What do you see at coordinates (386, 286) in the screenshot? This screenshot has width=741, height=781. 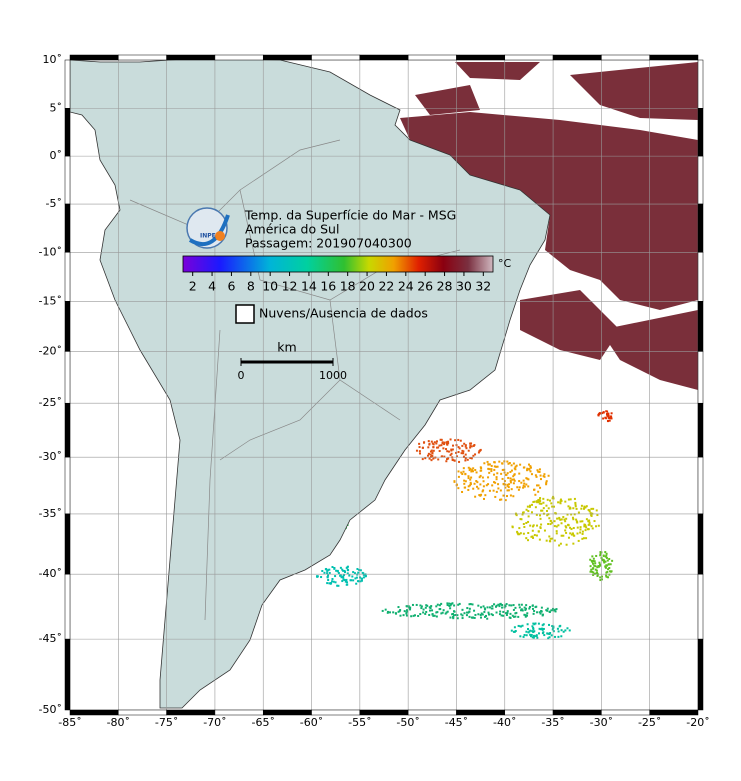 I see `colorbar-tick-label: 22` at bounding box center [386, 286].